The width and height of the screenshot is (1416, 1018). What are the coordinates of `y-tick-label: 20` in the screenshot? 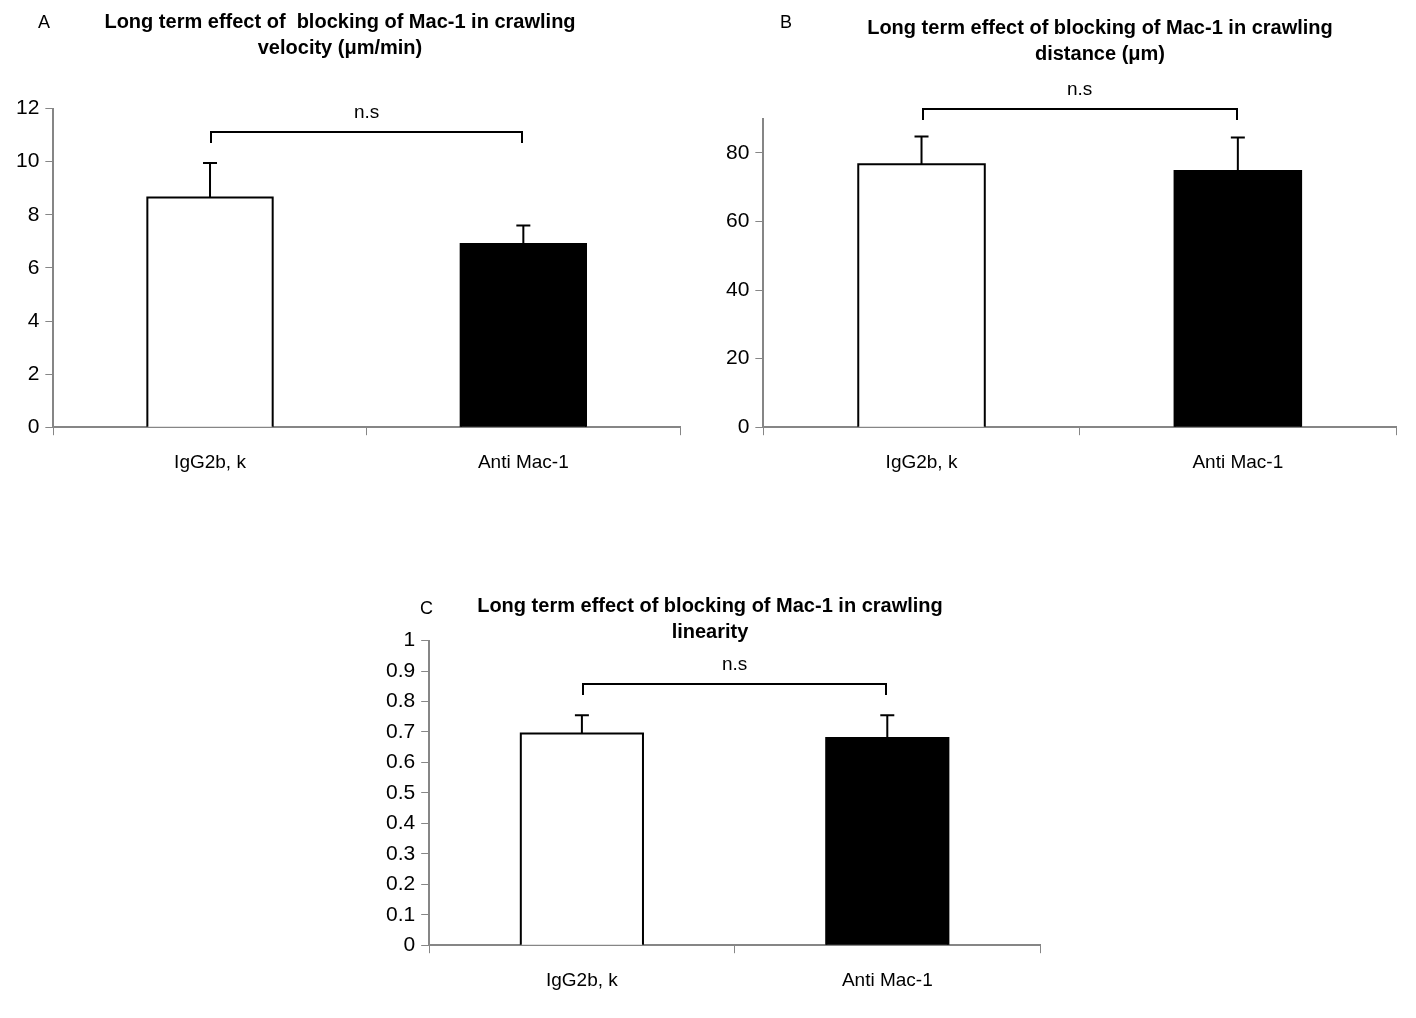 It's located at (738, 357).